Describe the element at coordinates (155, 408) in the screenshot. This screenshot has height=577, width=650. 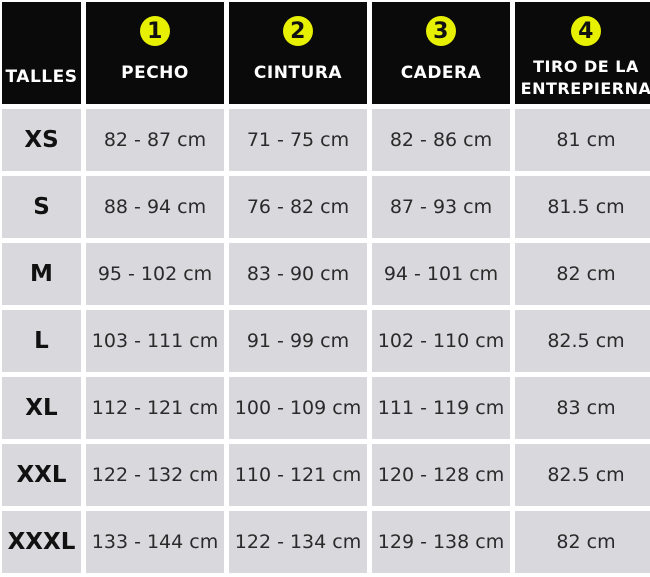
I see `pecho-cell: 112 - 121 cm` at that location.